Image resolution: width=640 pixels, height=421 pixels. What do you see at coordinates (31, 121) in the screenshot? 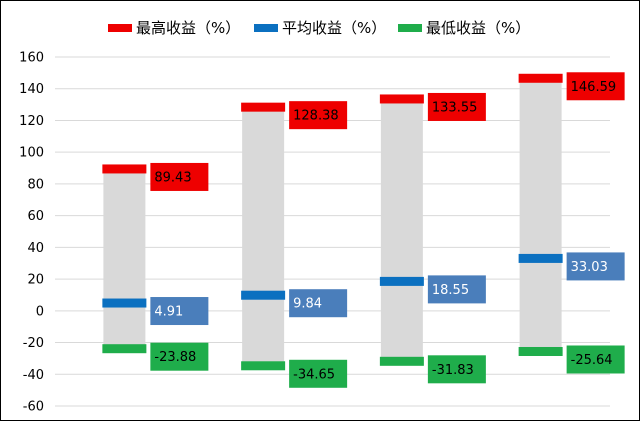
I see `y-tick-label: 120` at bounding box center [31, 121].